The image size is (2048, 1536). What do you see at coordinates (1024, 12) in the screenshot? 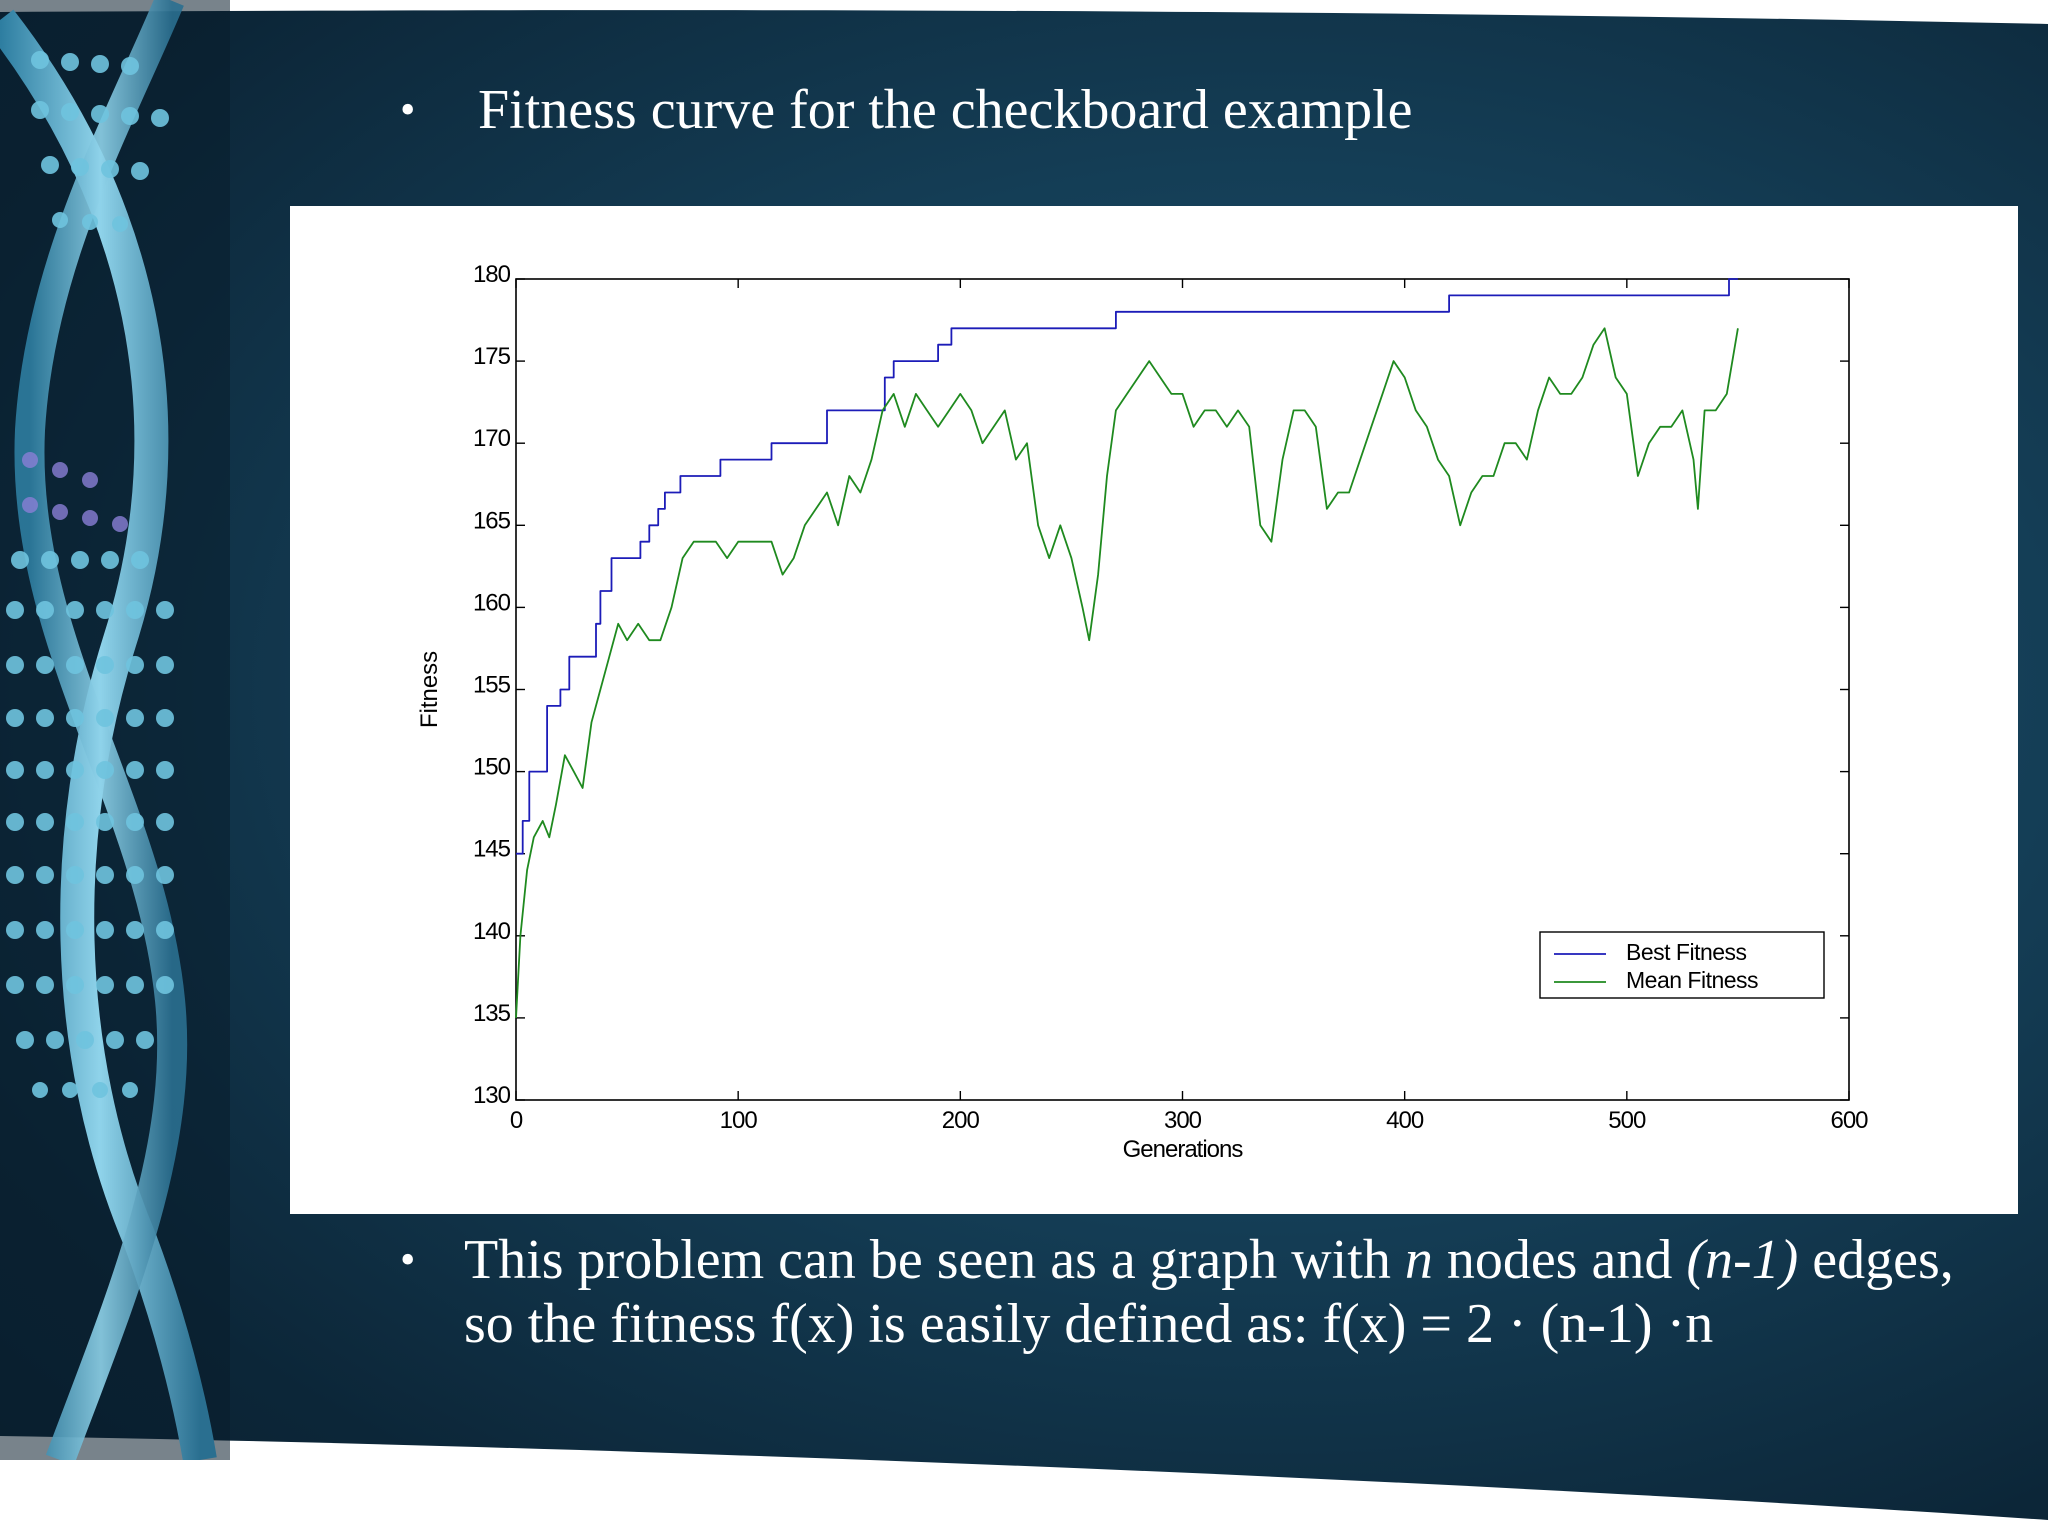
I see `top-white-wedge` at bounding box center [1024, 12].